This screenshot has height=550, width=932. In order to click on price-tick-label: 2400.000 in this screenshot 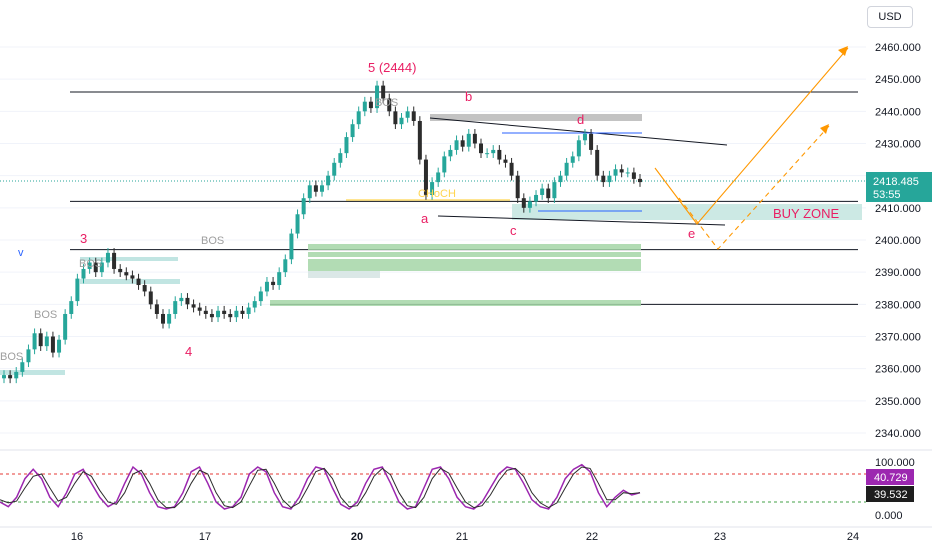, I will do `click(898, 241)`.